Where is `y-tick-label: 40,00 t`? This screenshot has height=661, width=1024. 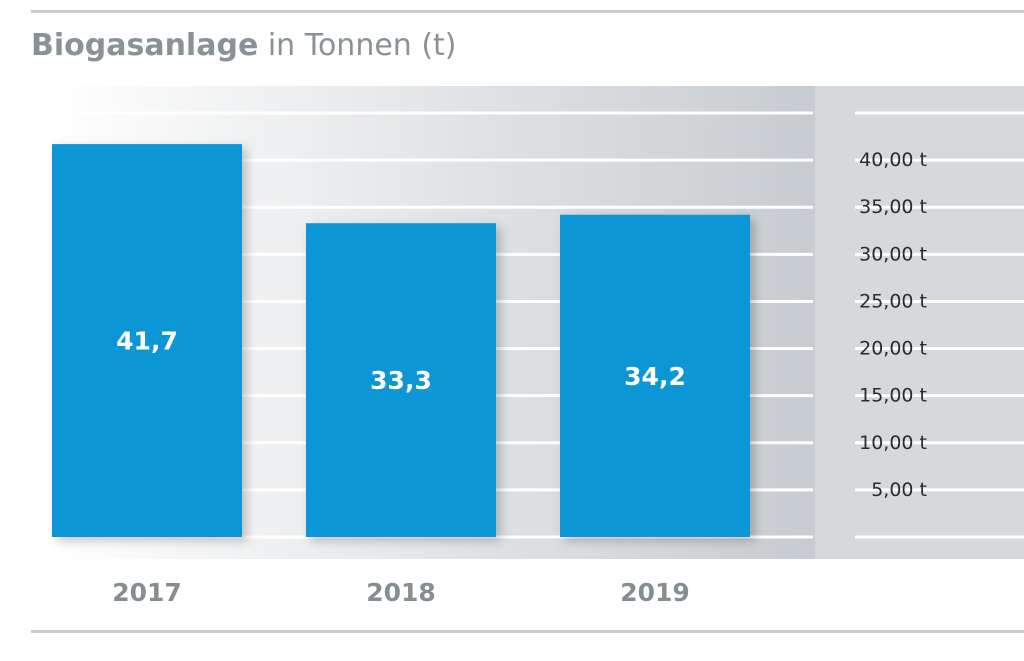
y-tick-label: 40,00 t is located at coordinates (893, 160).